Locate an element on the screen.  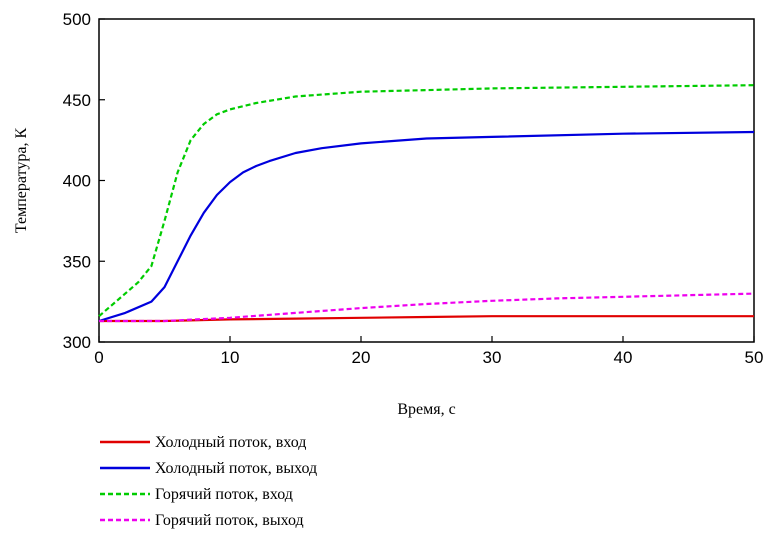
y-tick-label: 450 is located at coordinates (77, 100).